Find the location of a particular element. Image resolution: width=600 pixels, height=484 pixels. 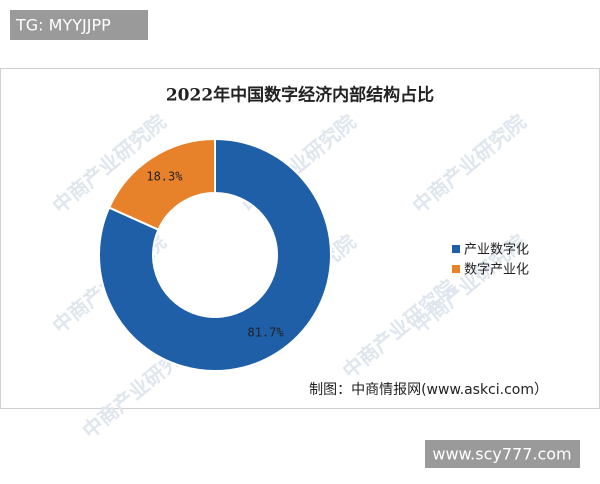

footer-tag: www.scy777.com is located at coordinates (501, 454).